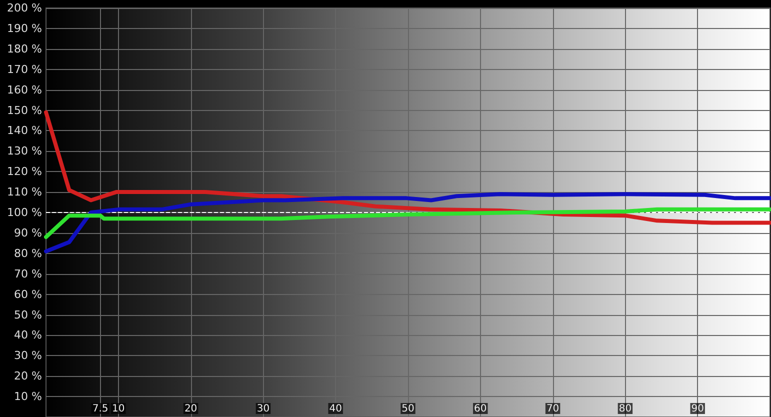 The height and width of the screenshot is (417, 771). Describe the element at coordinates (24, 131) in the screenshot. I see `y-tick-label: 140 %` at that location.